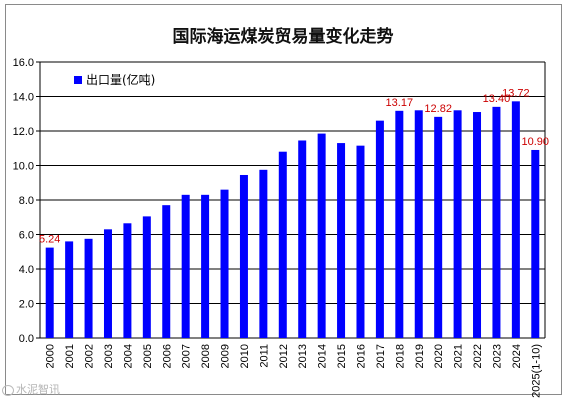 Image resolution: width=566 pixels, height=400 pixels. What do you see at coordinates (264, 356) in the screenshot?
I see `x-tick-label: 2011` at bounding box center [264, 356].